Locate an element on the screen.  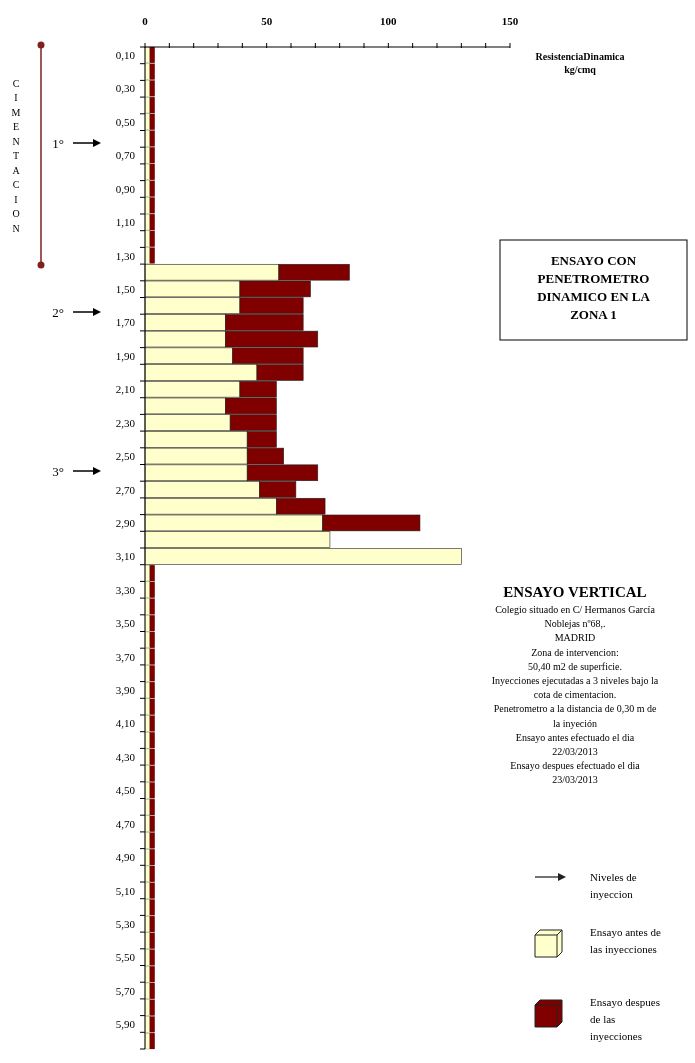
x-tick-label: 0 is located at coordinates (145, 21).